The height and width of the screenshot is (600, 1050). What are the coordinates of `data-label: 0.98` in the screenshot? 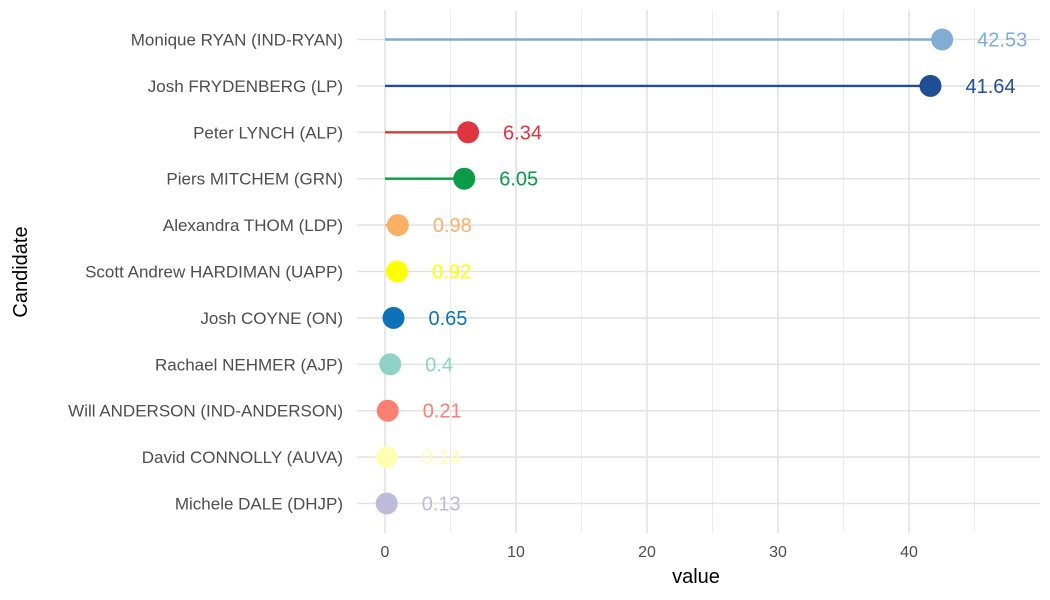 It's located at (452, 226).